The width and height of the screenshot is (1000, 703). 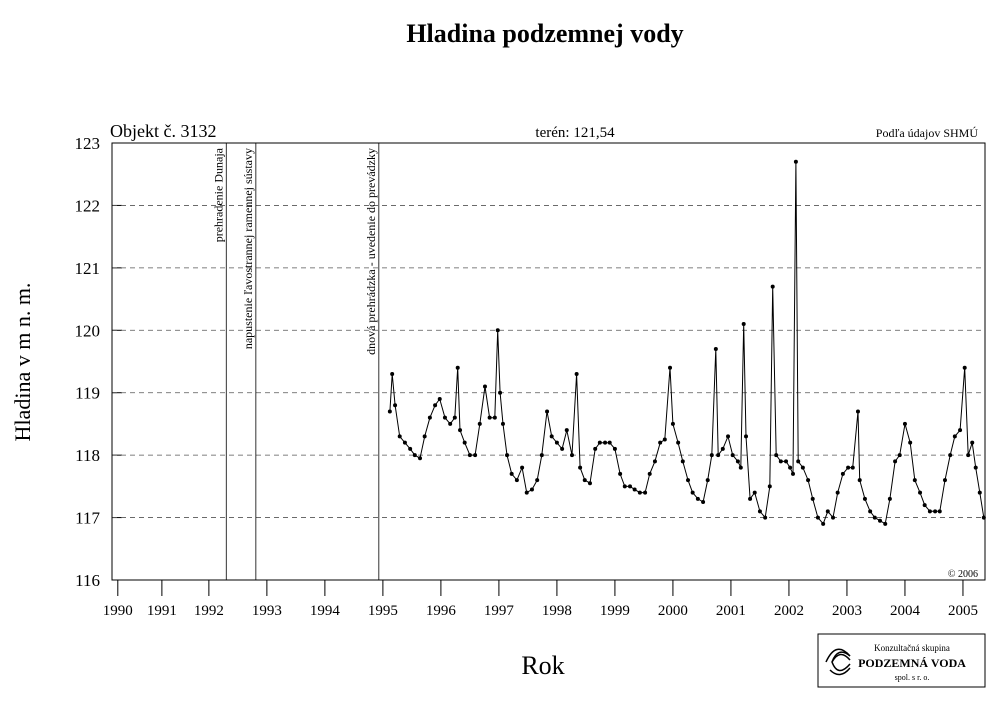 I want to click on y-tick-label: 118, so click(x=87, y=455).